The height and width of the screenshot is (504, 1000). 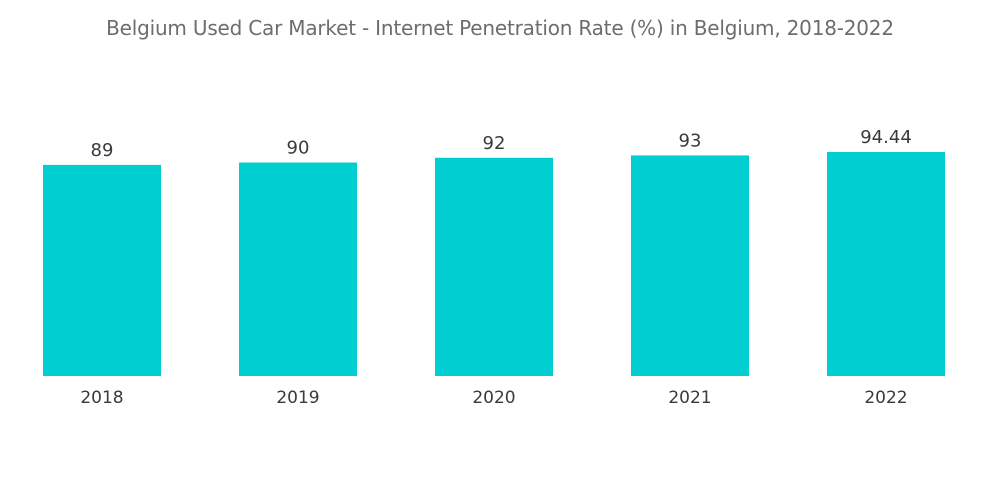 I want to click on data-label-2018: 89, so click(x=102, y=150).